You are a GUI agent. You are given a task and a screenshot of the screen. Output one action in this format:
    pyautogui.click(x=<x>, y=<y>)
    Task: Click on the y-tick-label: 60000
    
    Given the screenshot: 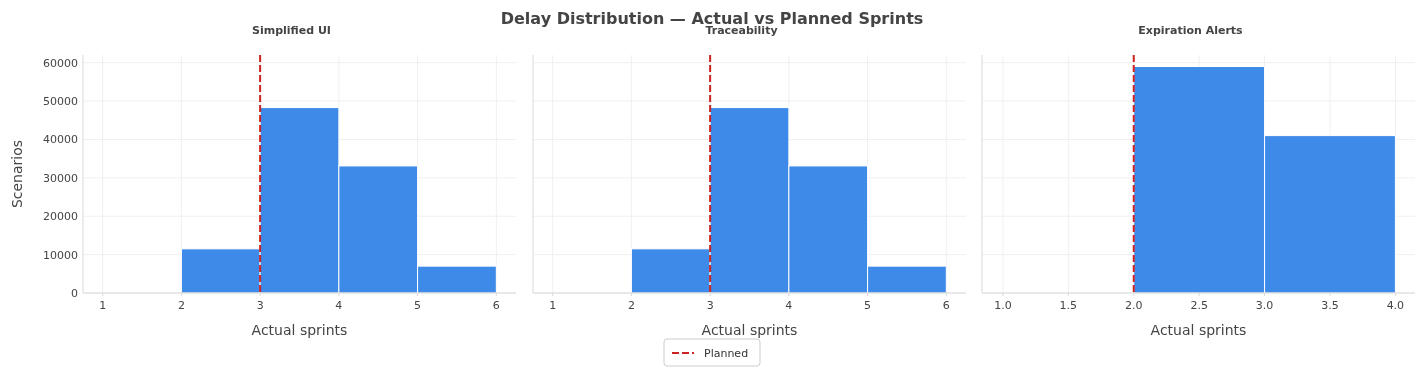 What is the action you would take?
    pyautogui.click(x=60, y=63)
    